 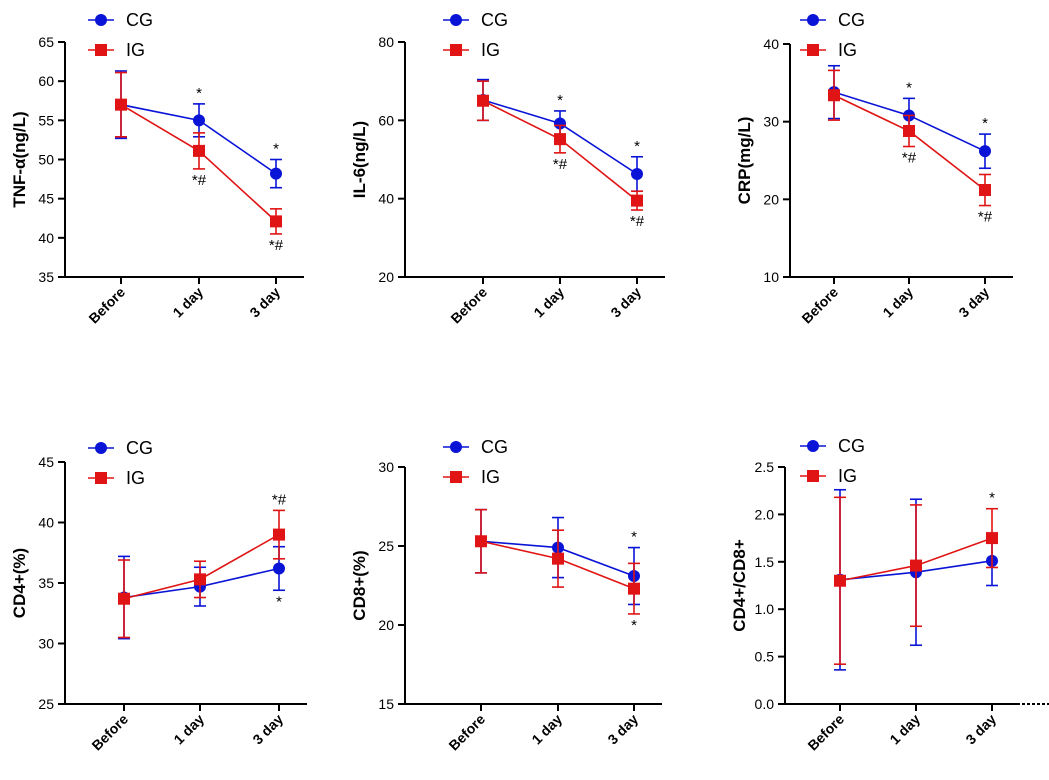 What do you see at coordinates (46, 160) in the screenshot?
I see `y-tick-label: 50` at bounding box center [46, 160].